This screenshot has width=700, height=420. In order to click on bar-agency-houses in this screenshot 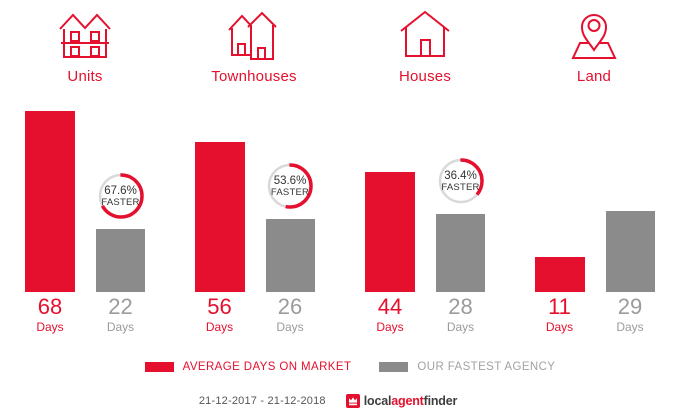, I will do `click(460, 253)`.